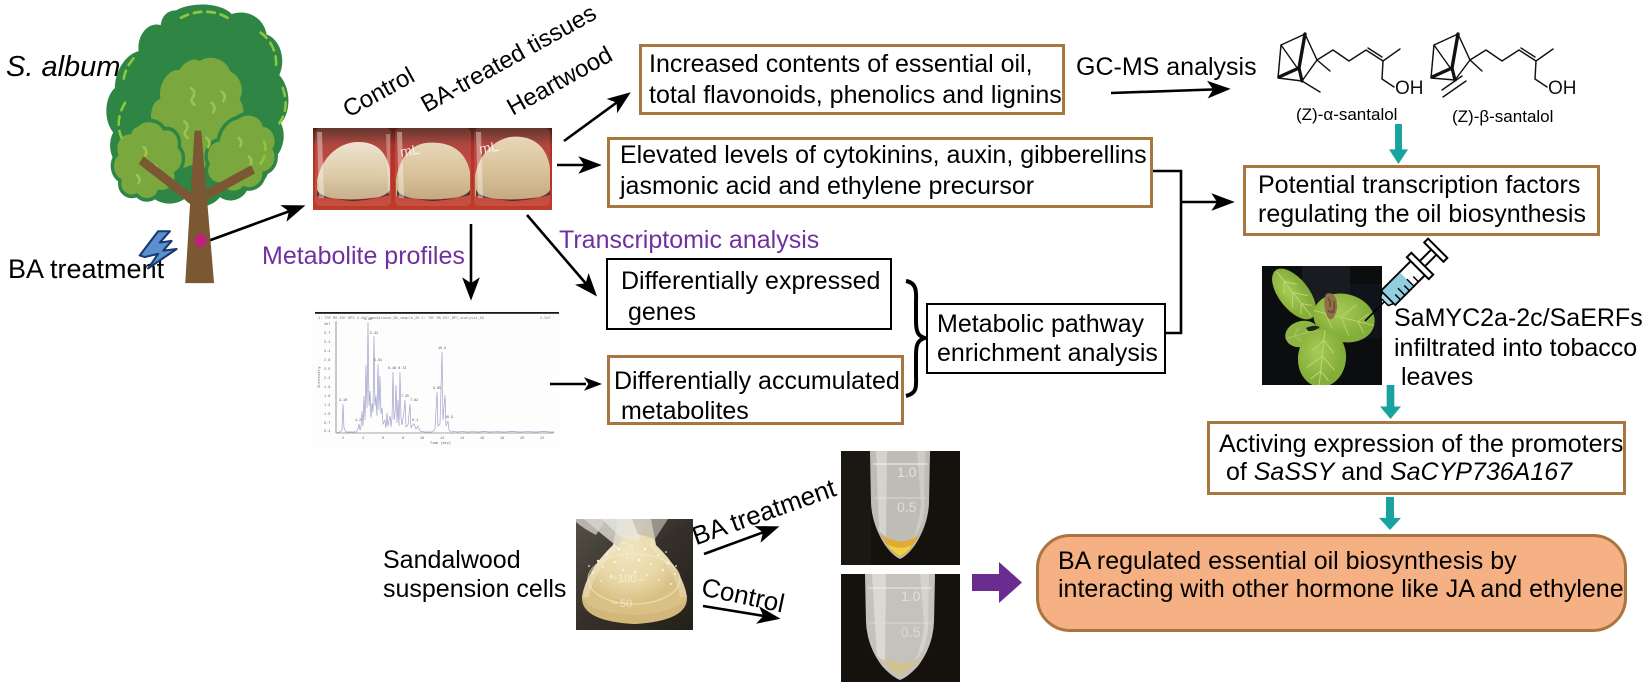 The image size is (1650, 690). I want to click on svg-text: 4e7, so click(327, 325).